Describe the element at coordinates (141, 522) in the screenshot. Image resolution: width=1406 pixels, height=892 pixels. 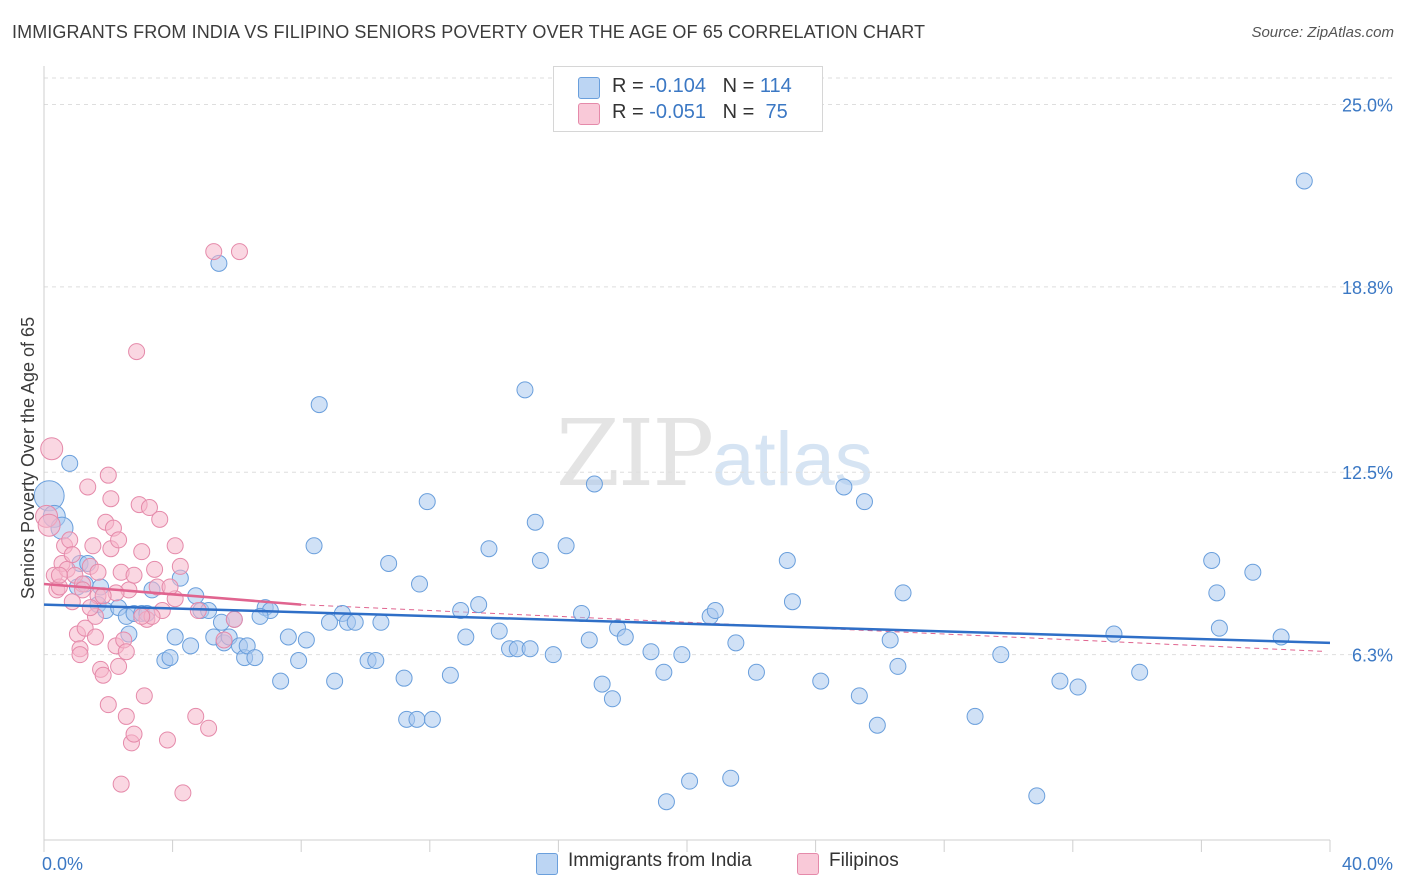
I see `series-filipinos-points` at that location.